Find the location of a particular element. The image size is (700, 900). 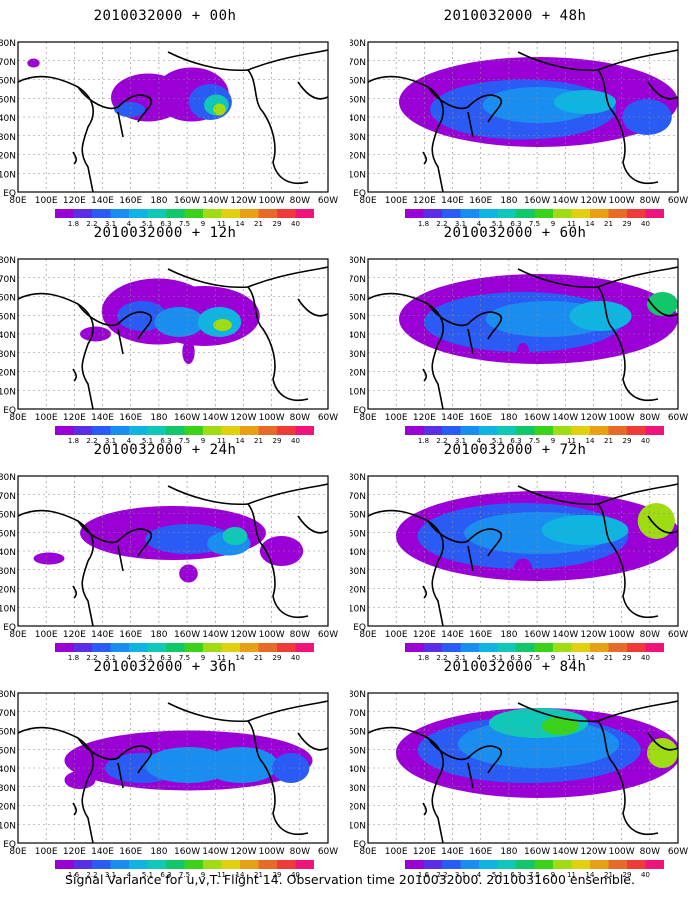

legend-tick-label: 9 is located at coordinates (553, 658).